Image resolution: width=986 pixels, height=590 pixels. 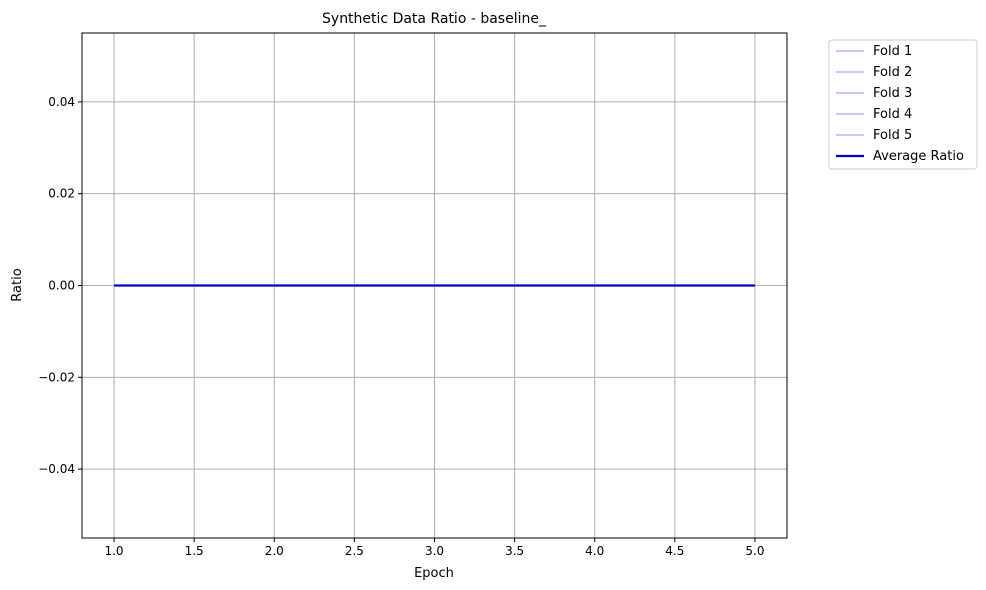 I want to click on x-tick-label: 1.5, so click(x=194, y=551).